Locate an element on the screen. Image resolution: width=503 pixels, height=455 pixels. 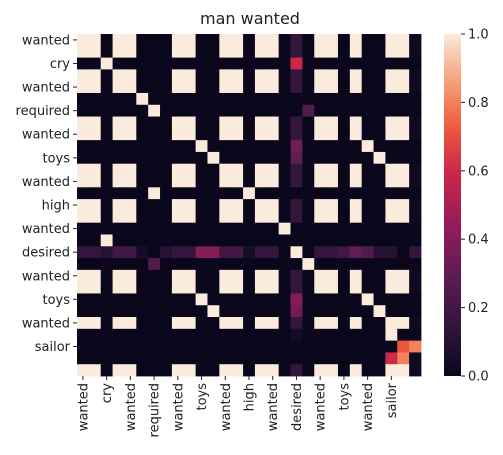
colorbar-tick-label: 0.2 is located at coordinates (478, 308).